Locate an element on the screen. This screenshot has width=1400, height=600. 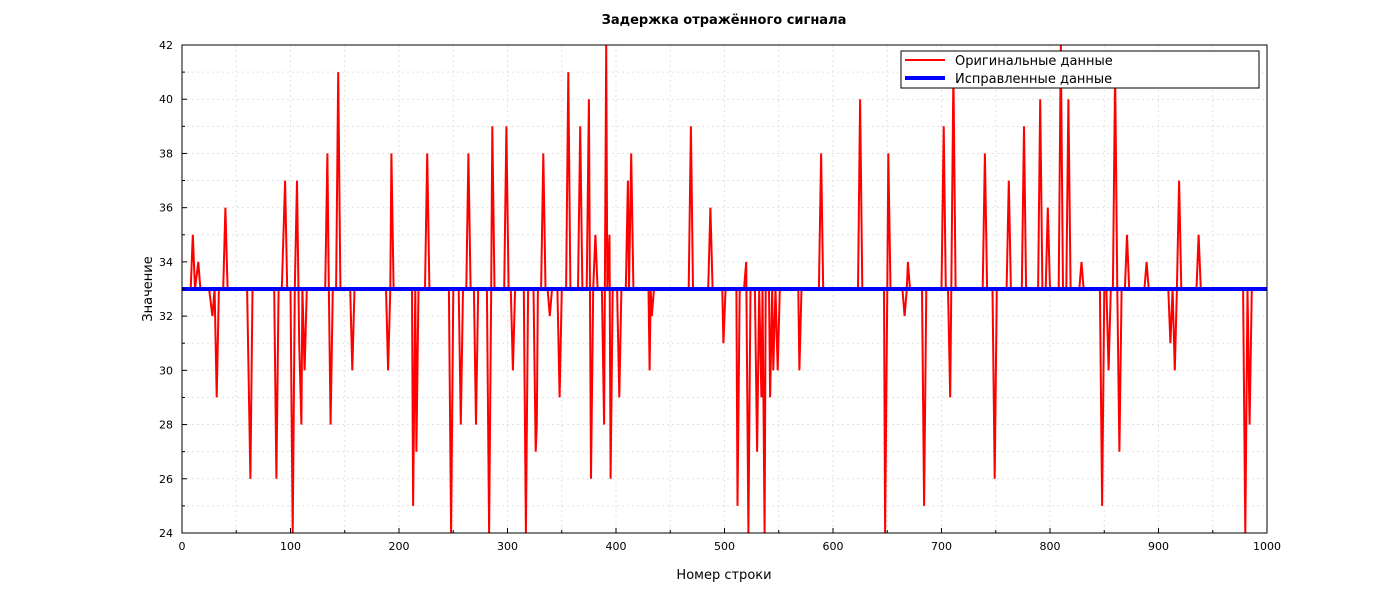
x-tick-label: 600 is located at coordinates (833, 546).